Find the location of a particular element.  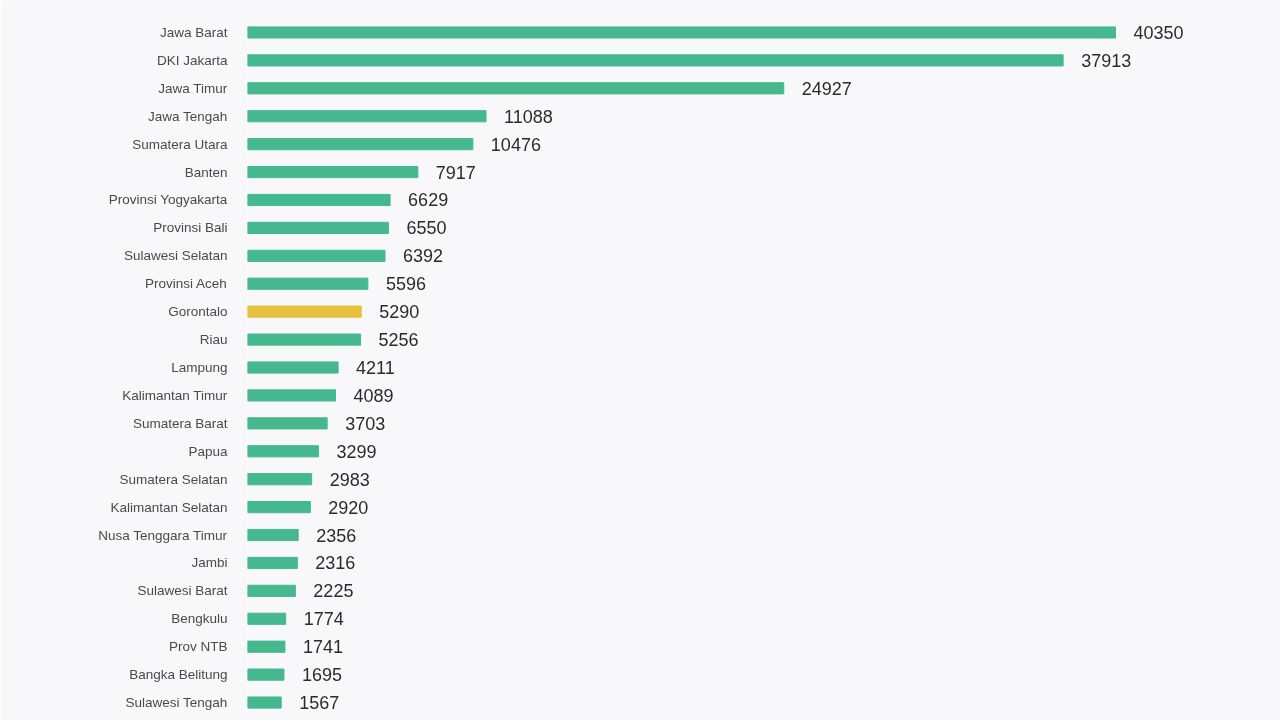

data-label: 1741 is located at coordinates (322, 647).